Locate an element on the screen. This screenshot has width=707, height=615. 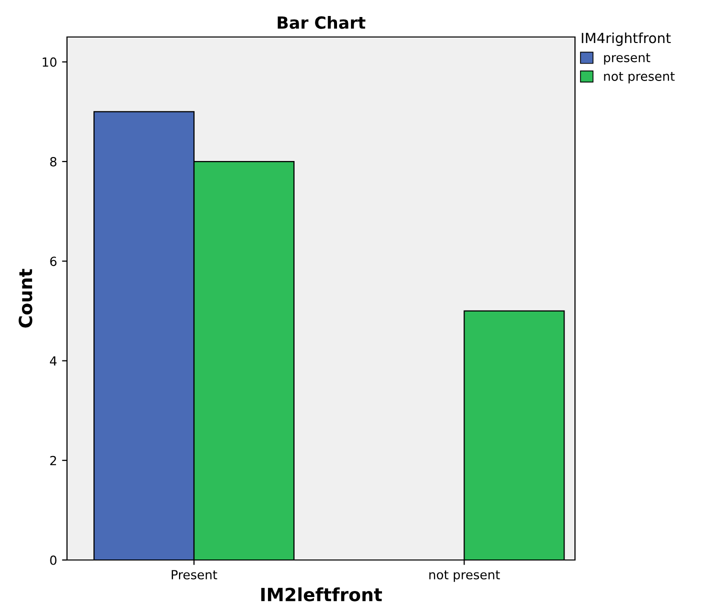
legend-label: present is located at coordinates (627, 59).